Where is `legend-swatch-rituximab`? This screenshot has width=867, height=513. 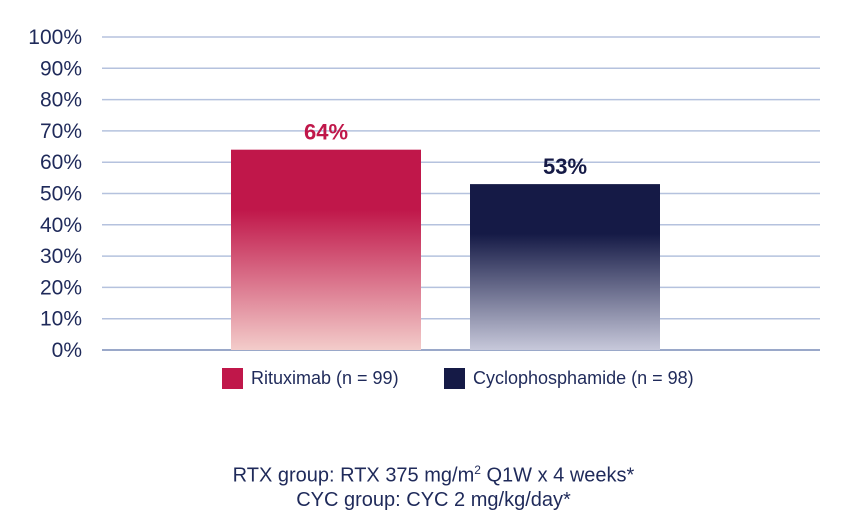 legend-swatch-rituximab is located at coordinates (232, 378).